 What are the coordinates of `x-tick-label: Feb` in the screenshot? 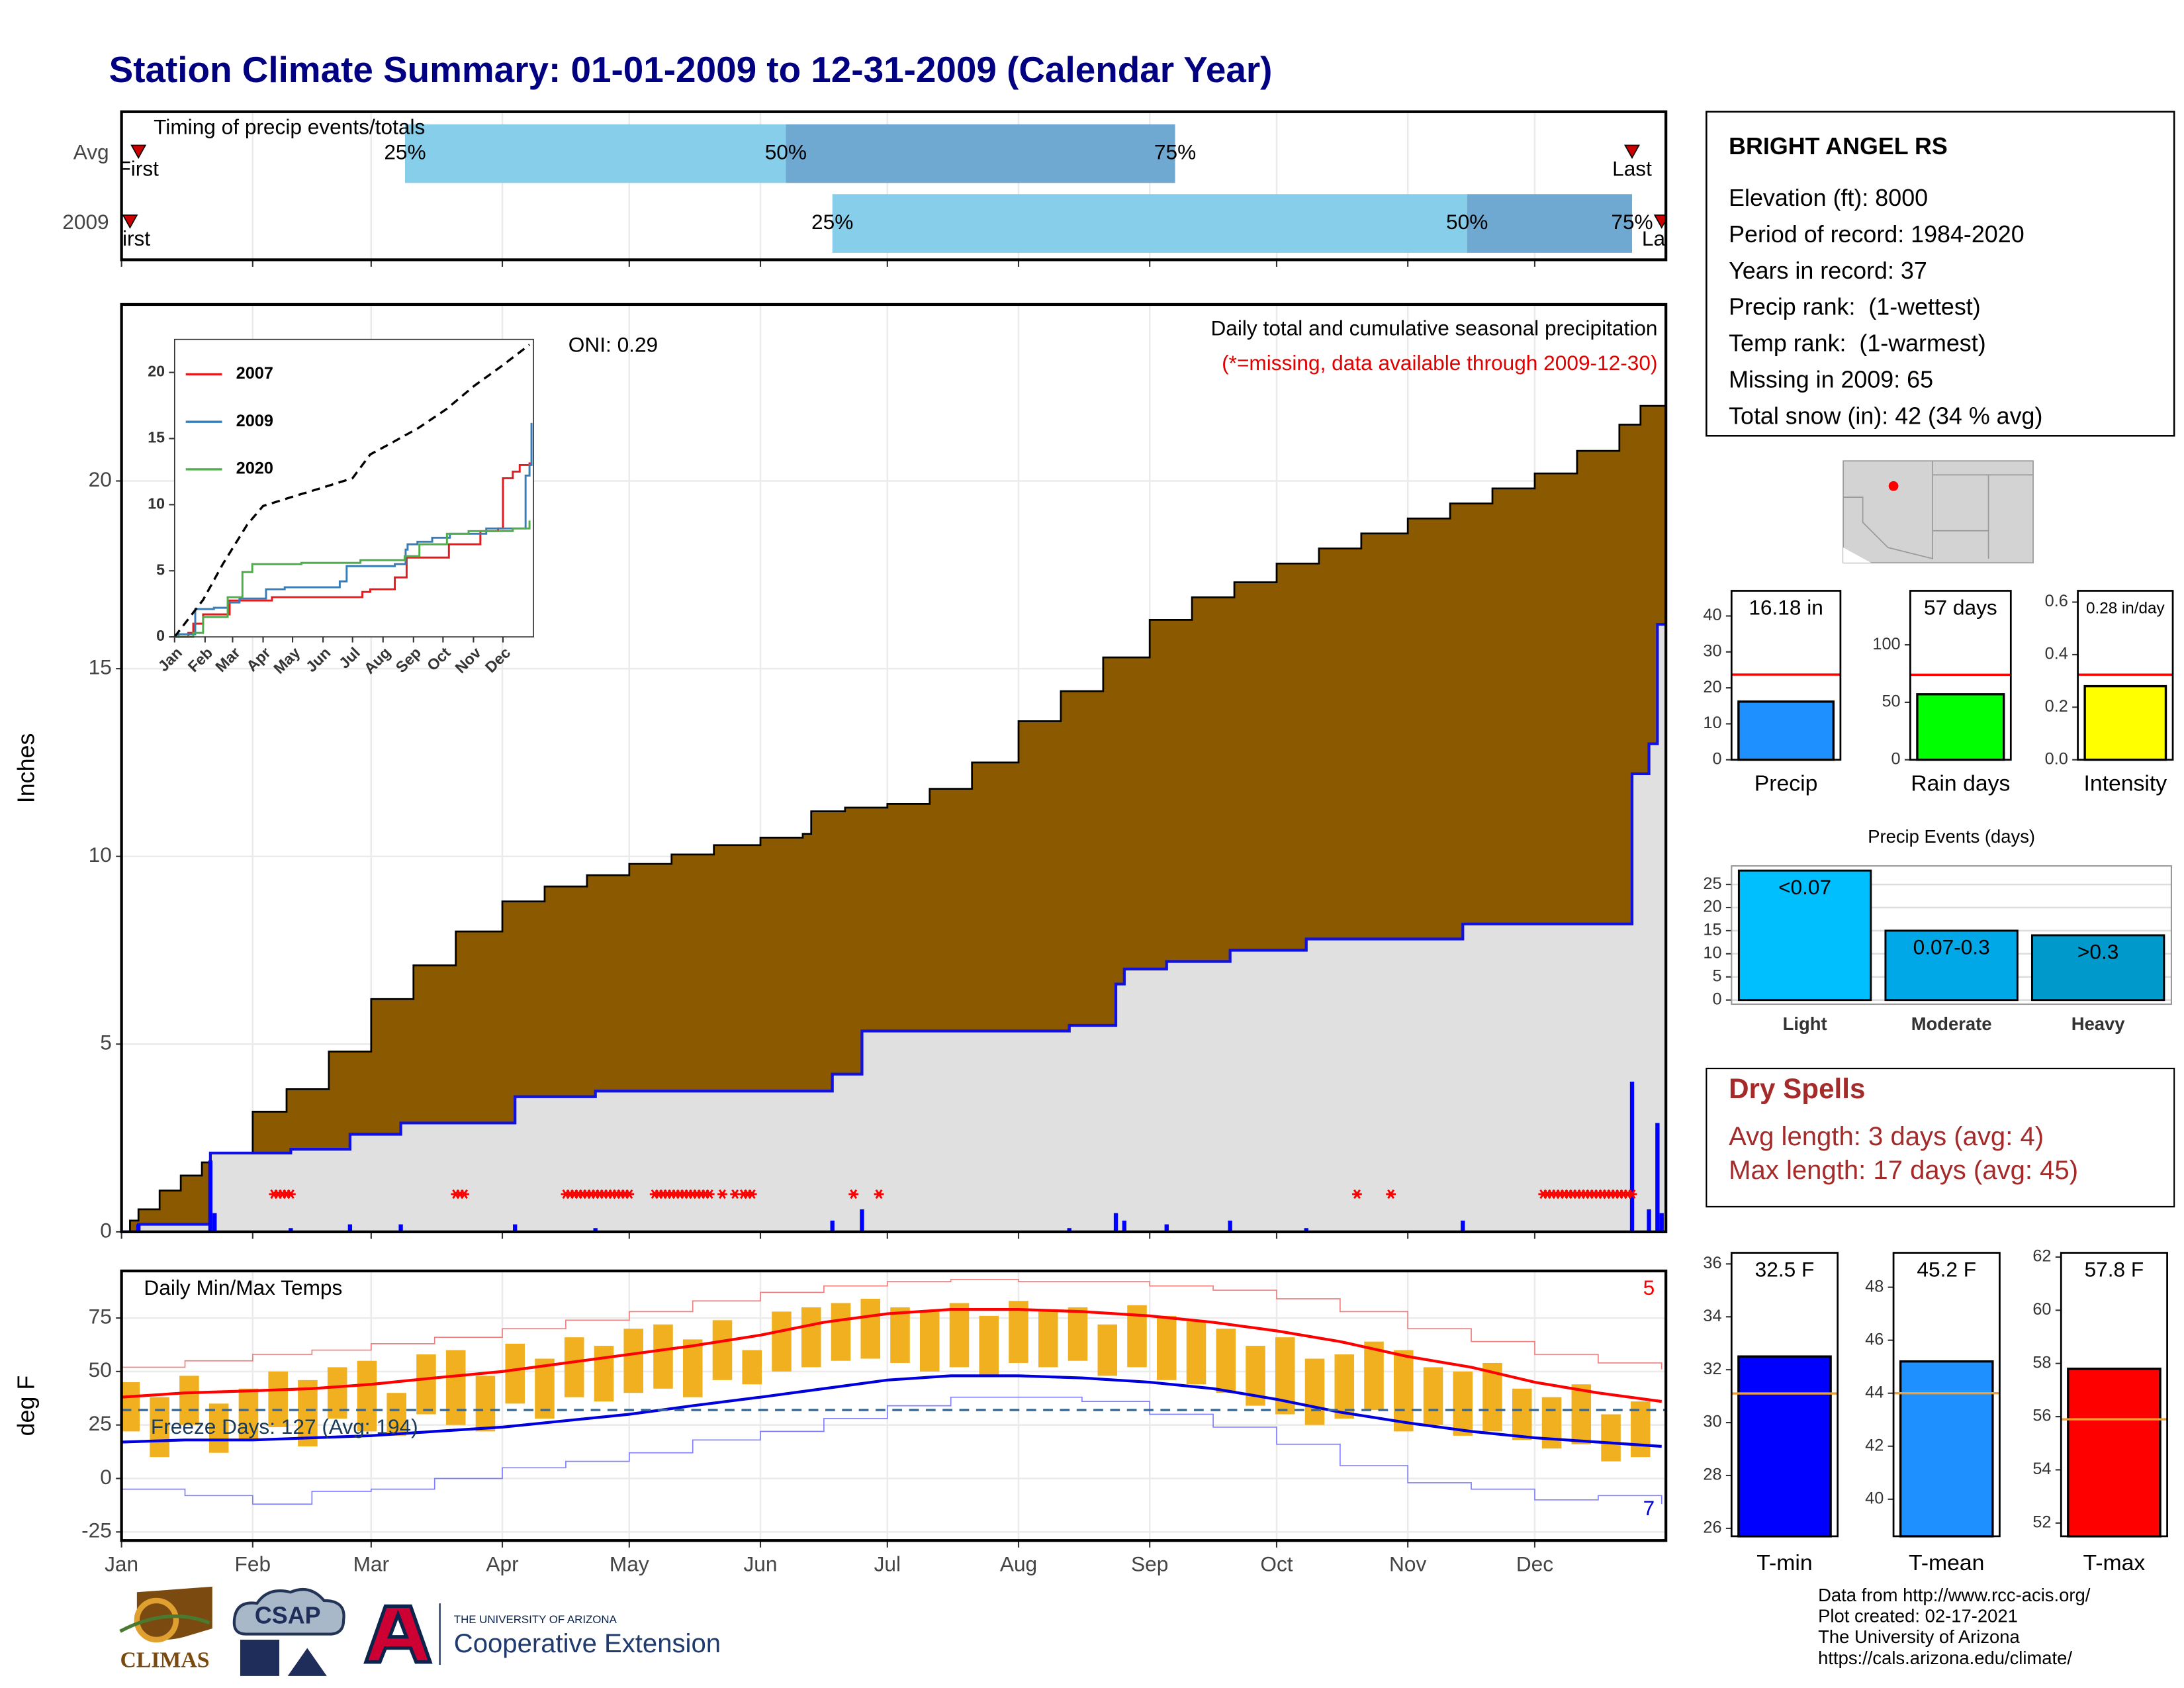 It's located at (253, 1564).